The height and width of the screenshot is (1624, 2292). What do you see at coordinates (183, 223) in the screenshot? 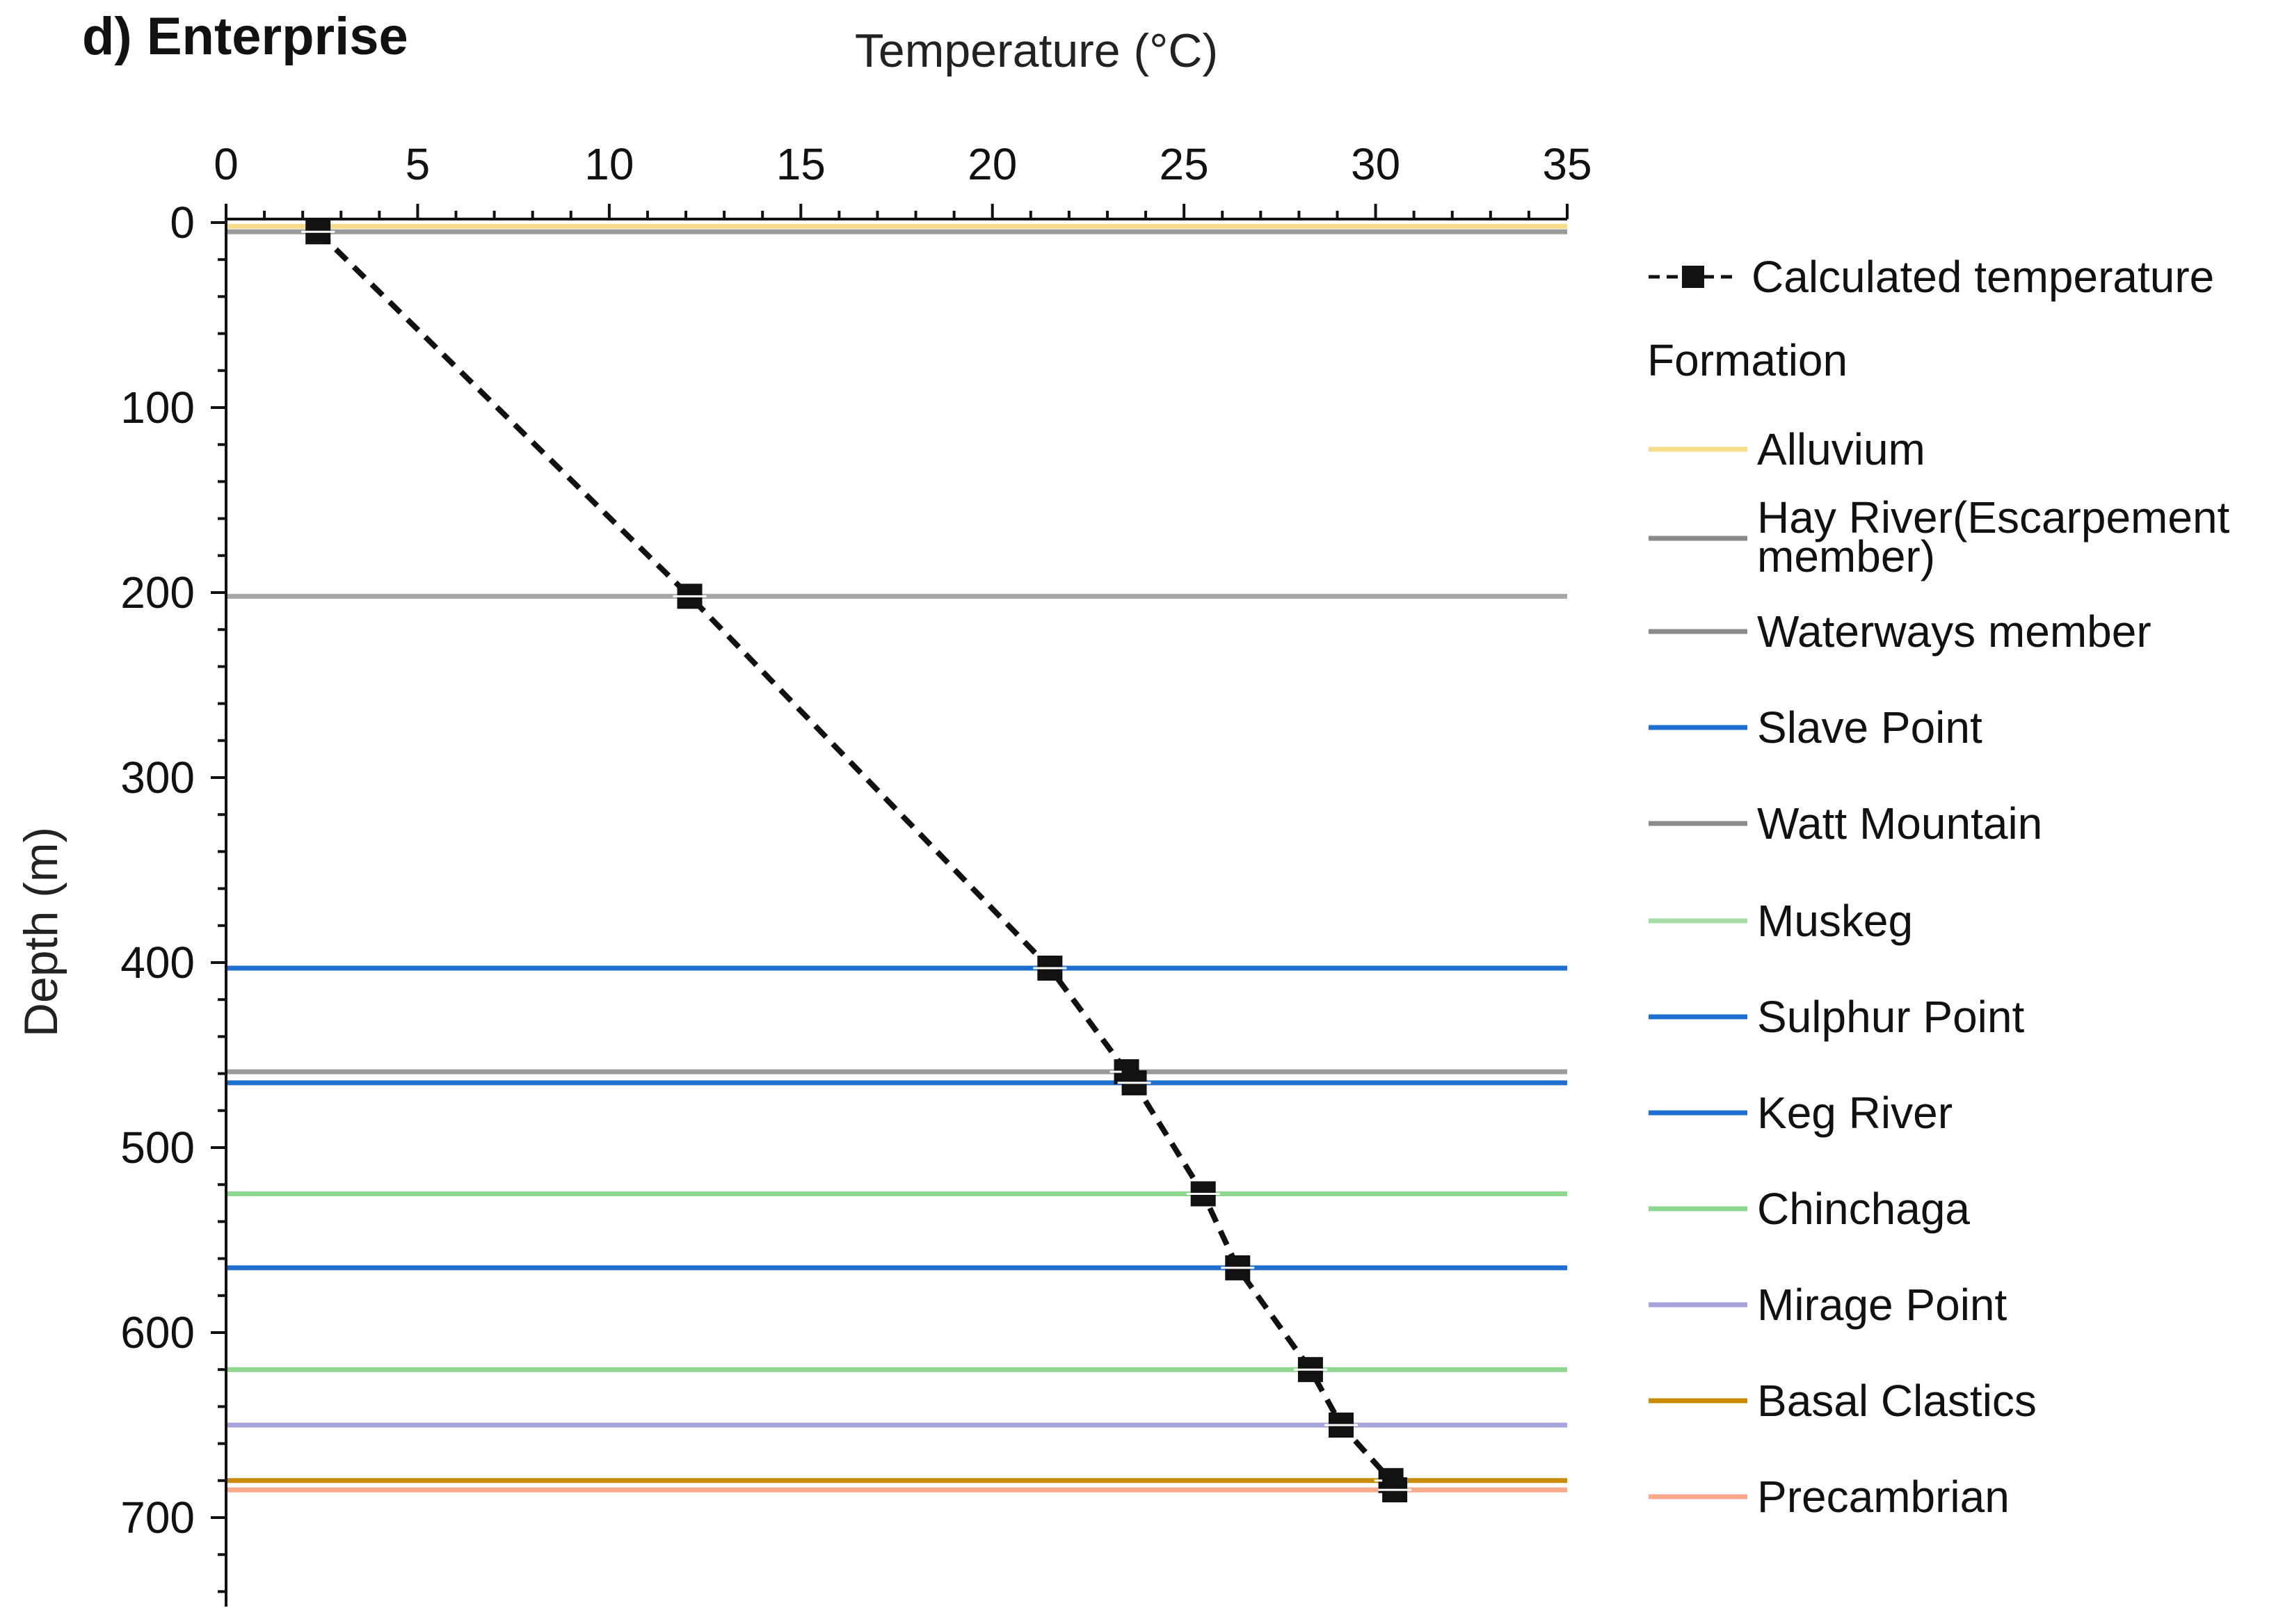
I see `y-tick-label: 0` at bounding box center [183, 223].